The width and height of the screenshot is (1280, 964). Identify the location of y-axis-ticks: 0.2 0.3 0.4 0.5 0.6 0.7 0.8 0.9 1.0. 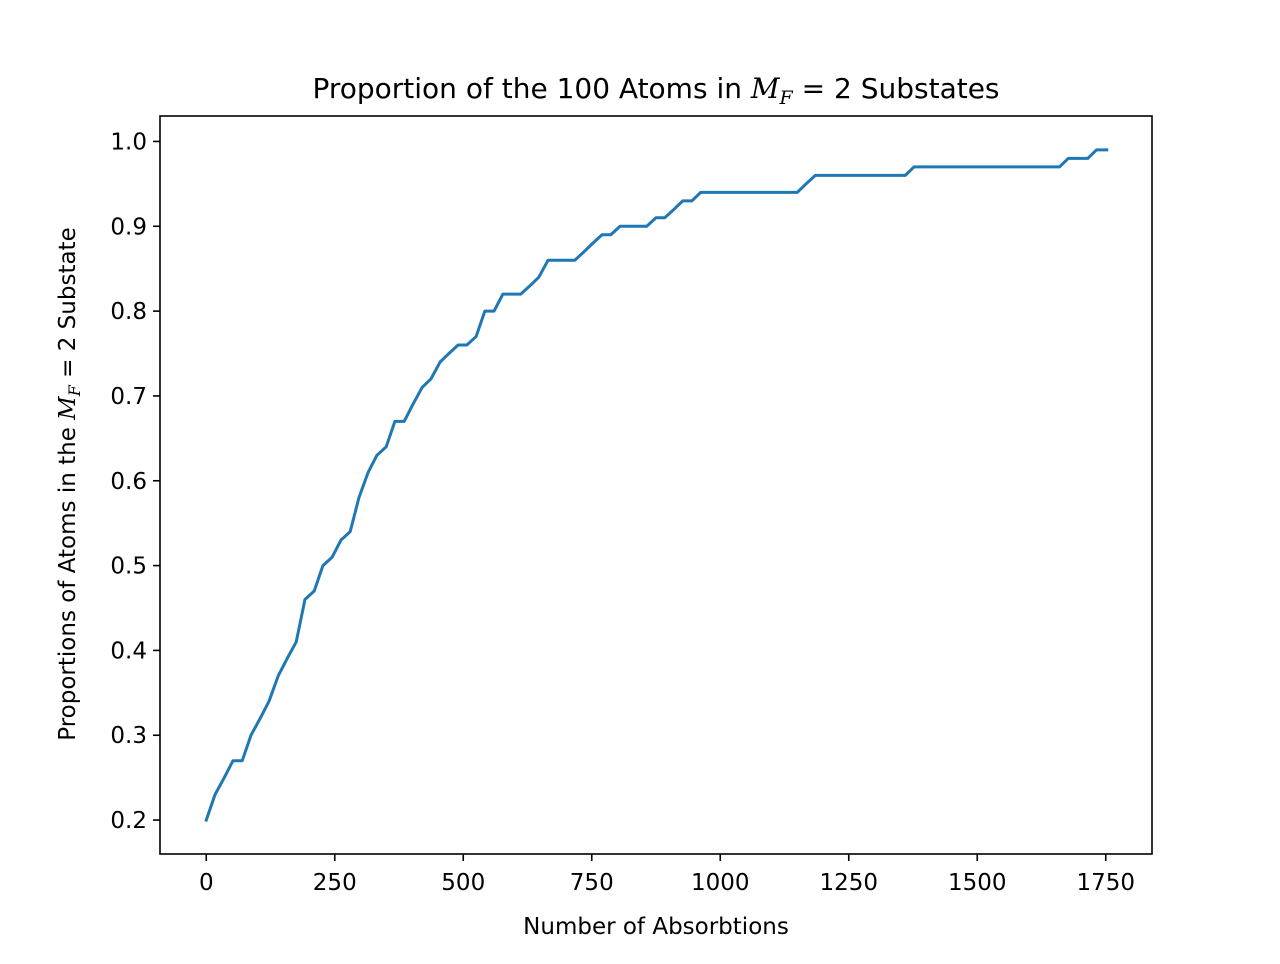
(135, 481).